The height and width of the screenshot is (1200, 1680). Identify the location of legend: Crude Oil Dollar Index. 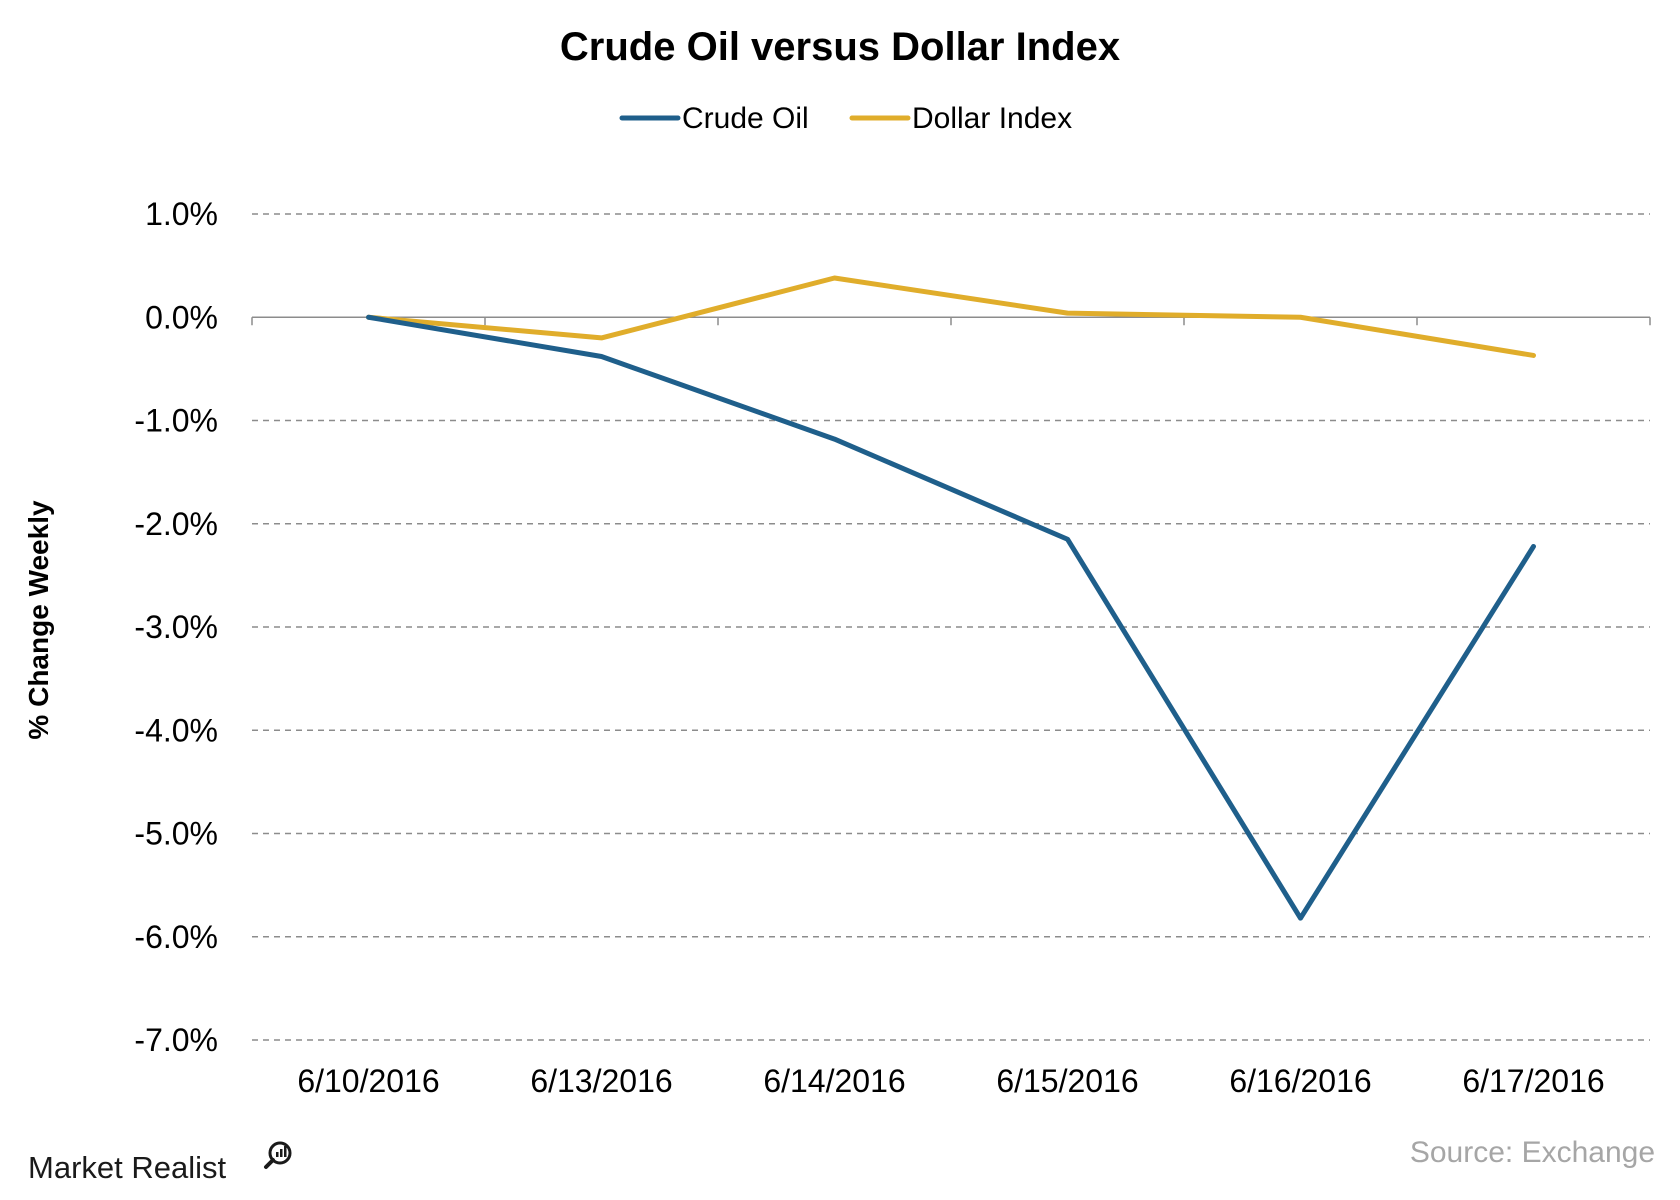
(845, 118).